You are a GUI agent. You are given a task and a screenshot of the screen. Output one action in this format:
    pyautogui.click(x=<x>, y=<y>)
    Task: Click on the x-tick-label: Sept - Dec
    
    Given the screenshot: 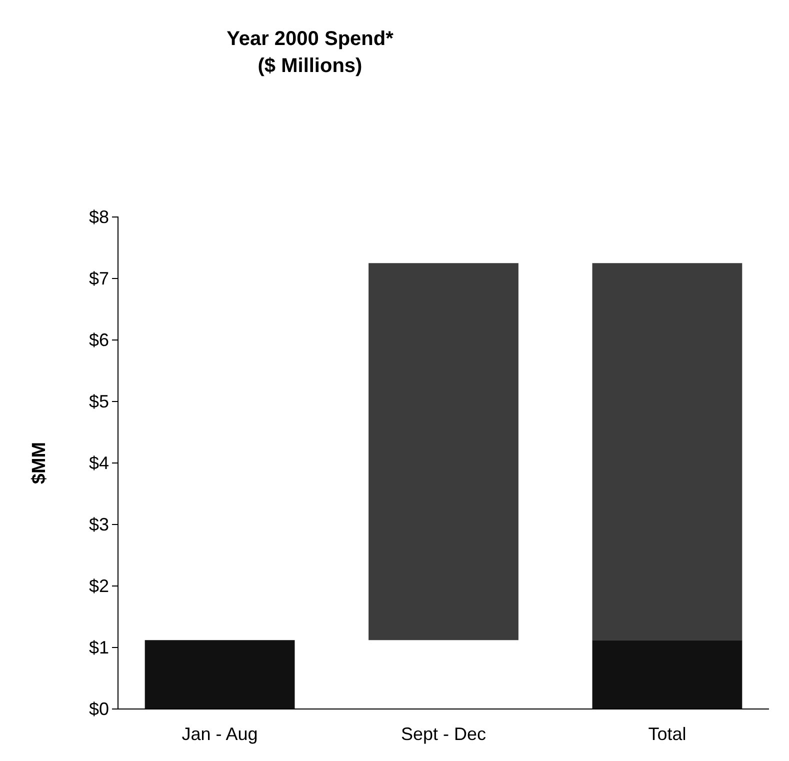 What is the action you would take?
    pyautogui.click(x=443, y=734)
    